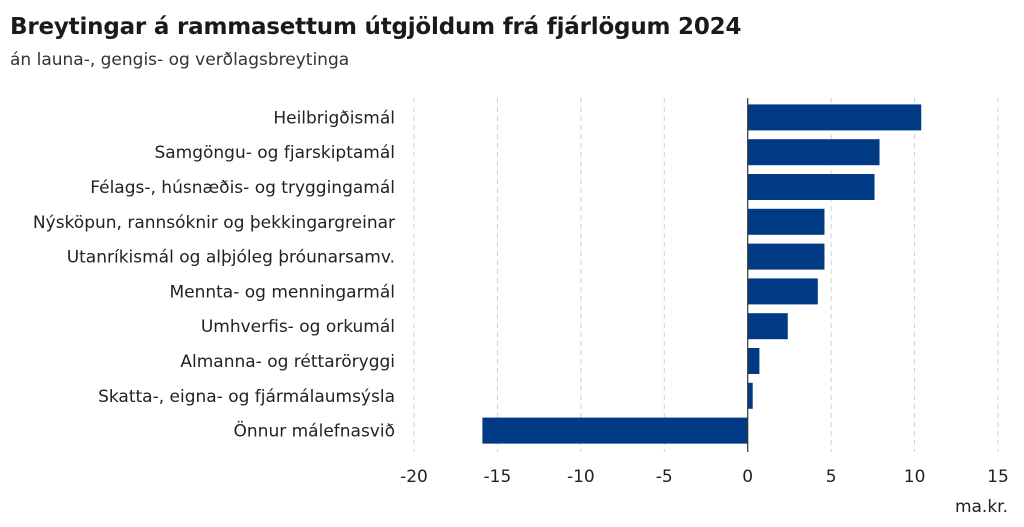 The image size is (1024, 527). Describe the element at coordinates (664, 477) in the screenshot. I see `x-tick-label: -5` at that location.